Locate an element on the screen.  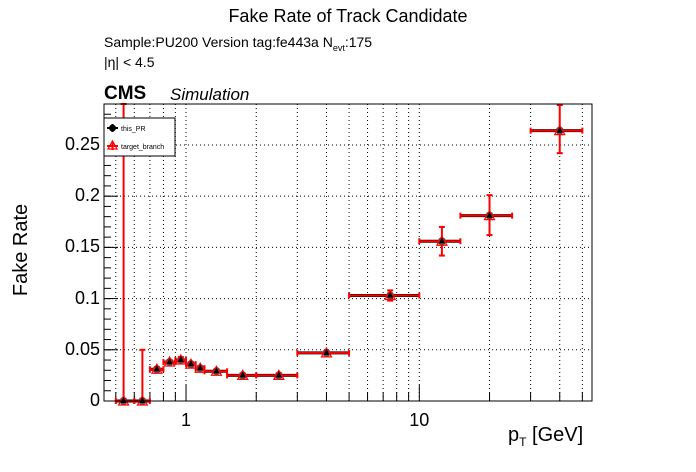
cms-label: CMS is located at coordinates (125, 93).